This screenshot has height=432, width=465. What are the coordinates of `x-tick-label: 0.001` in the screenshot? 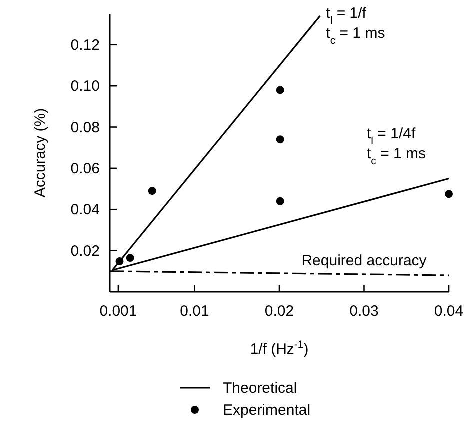 It's located at (119, 311).